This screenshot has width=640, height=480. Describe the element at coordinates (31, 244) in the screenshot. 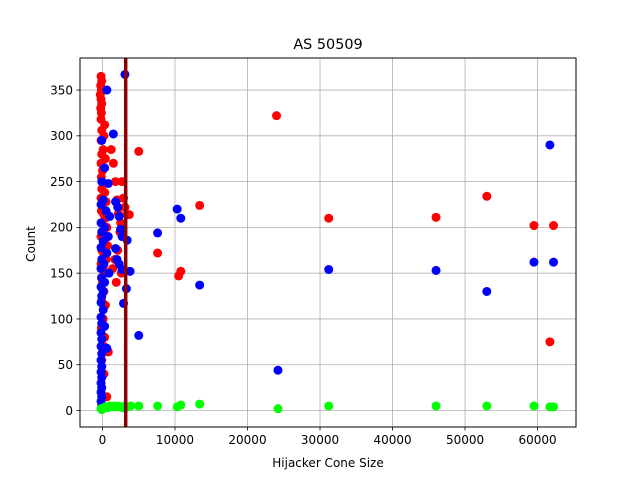

I see `y-axis-title: Count` at that location.